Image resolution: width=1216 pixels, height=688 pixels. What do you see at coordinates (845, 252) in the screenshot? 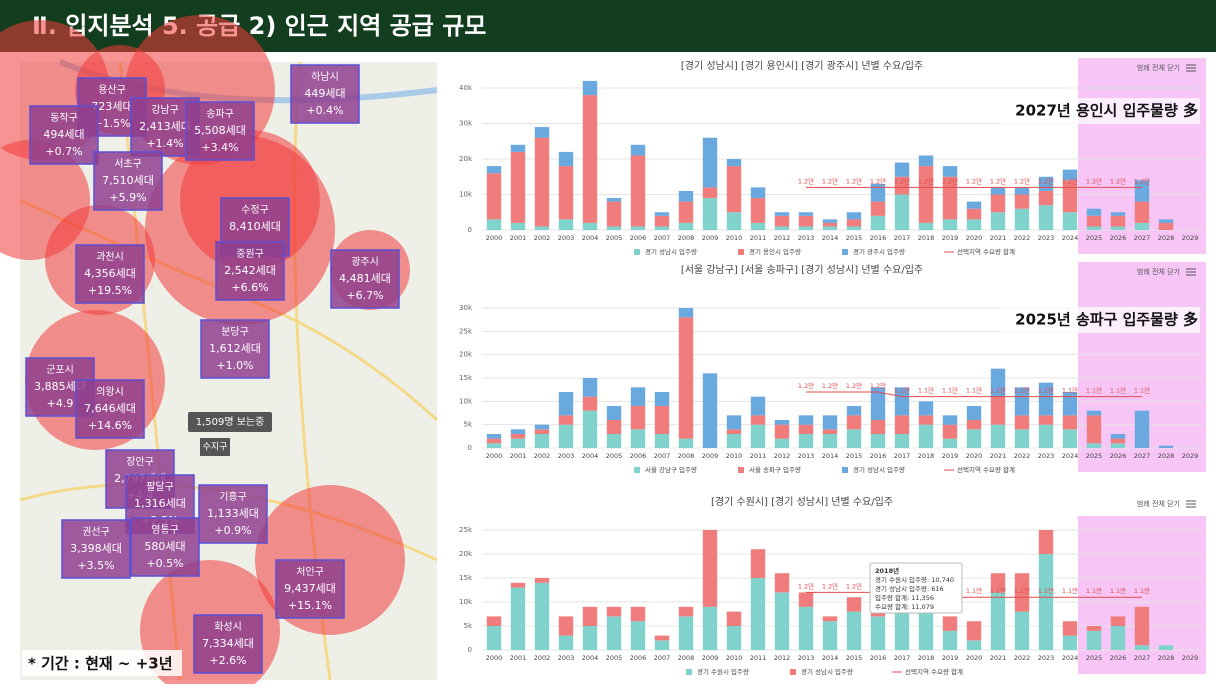
I see `legend-swatch` at bounding box center [845, 252].